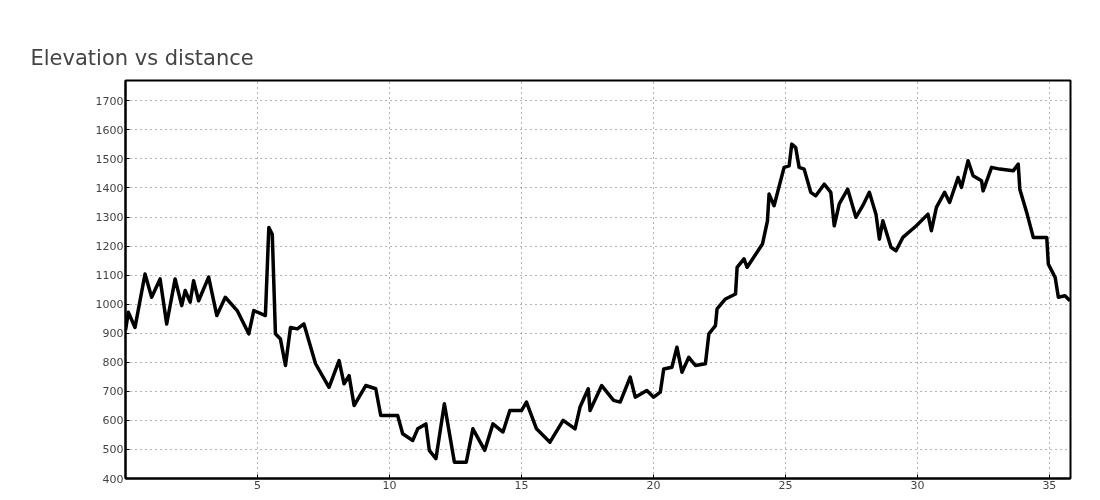 The width and height of the screenshot is (1100, 500). I want to click on y-tick-label: 700, so click(113, 392).